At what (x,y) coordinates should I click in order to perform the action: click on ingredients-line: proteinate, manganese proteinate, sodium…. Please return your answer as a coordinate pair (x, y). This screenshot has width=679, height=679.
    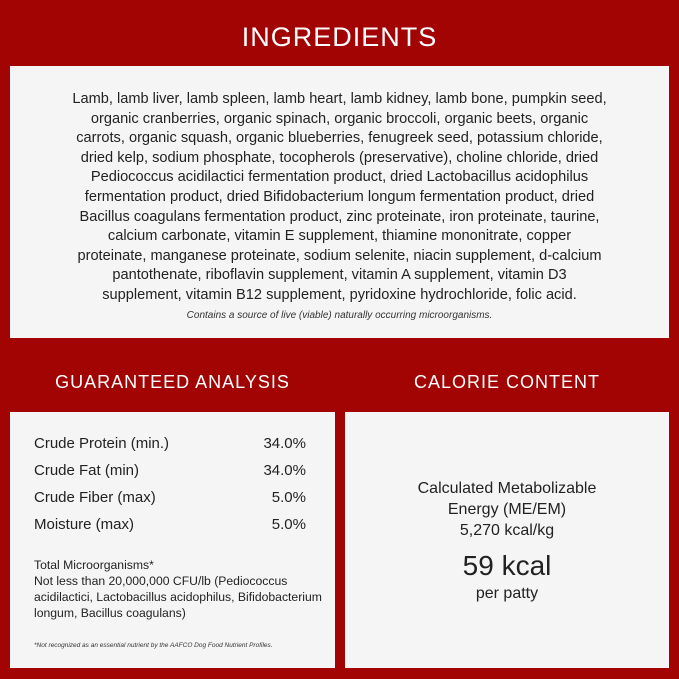
    Looking at the image, I should click on (339, 255).